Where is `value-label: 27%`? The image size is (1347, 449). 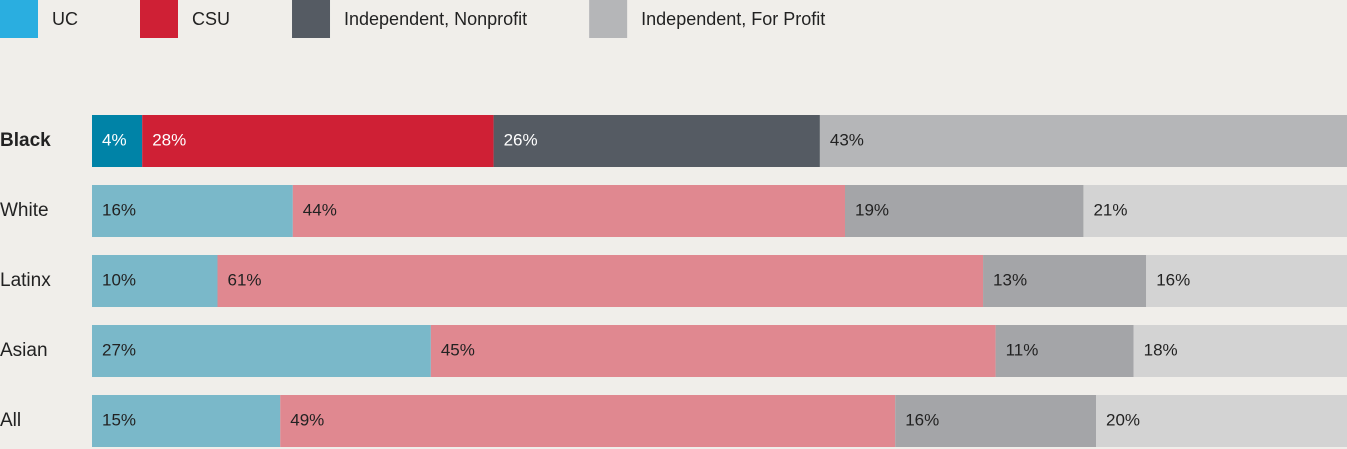
value-label: 27% is located at coordinates (119, 349).